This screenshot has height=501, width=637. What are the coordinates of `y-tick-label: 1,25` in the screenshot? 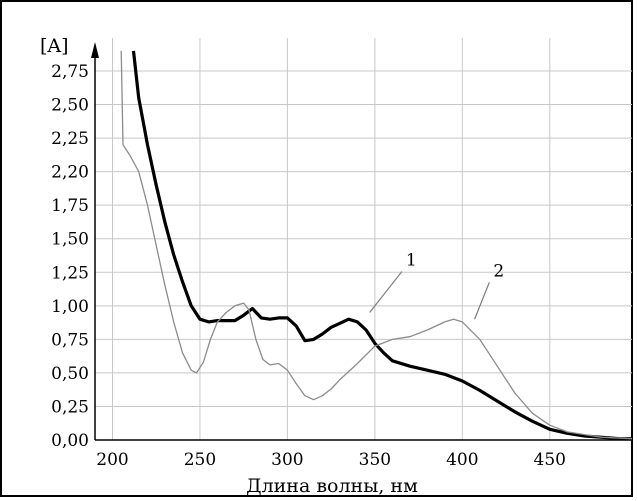 It's located at (70, 273).